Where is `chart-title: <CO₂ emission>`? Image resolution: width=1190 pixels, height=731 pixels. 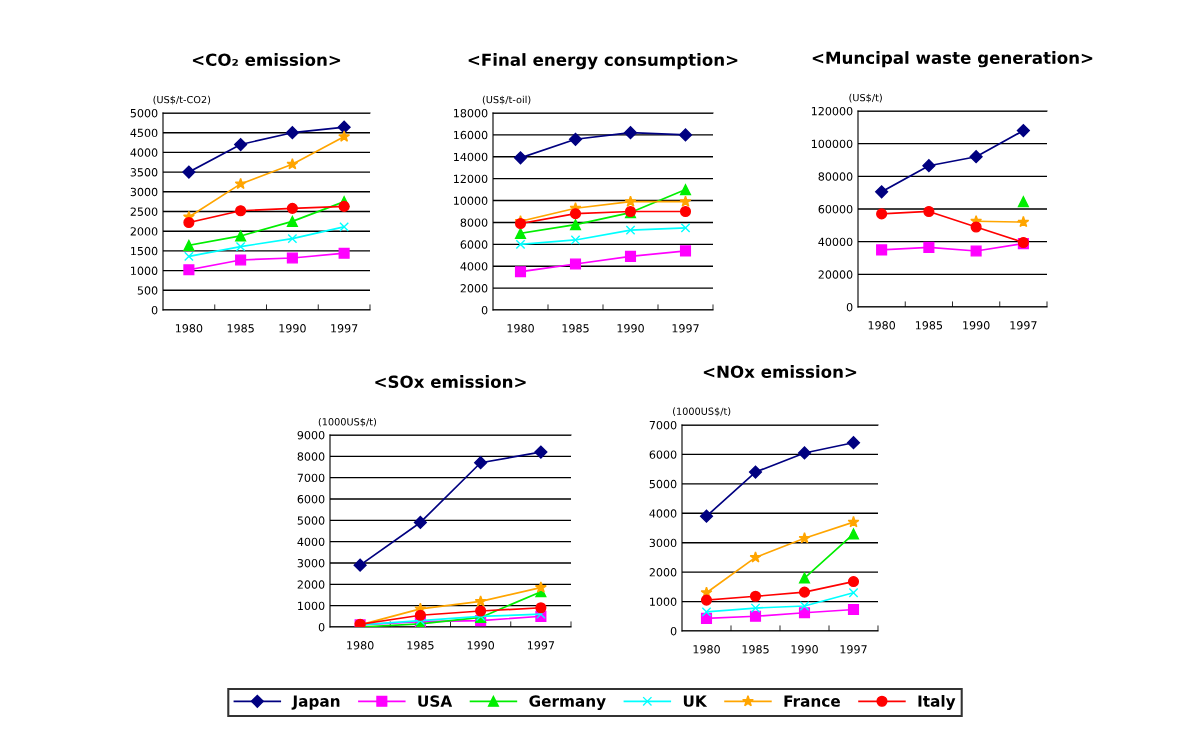
chart-title: <CO₂ emission> is located at coordinates (266, 60).